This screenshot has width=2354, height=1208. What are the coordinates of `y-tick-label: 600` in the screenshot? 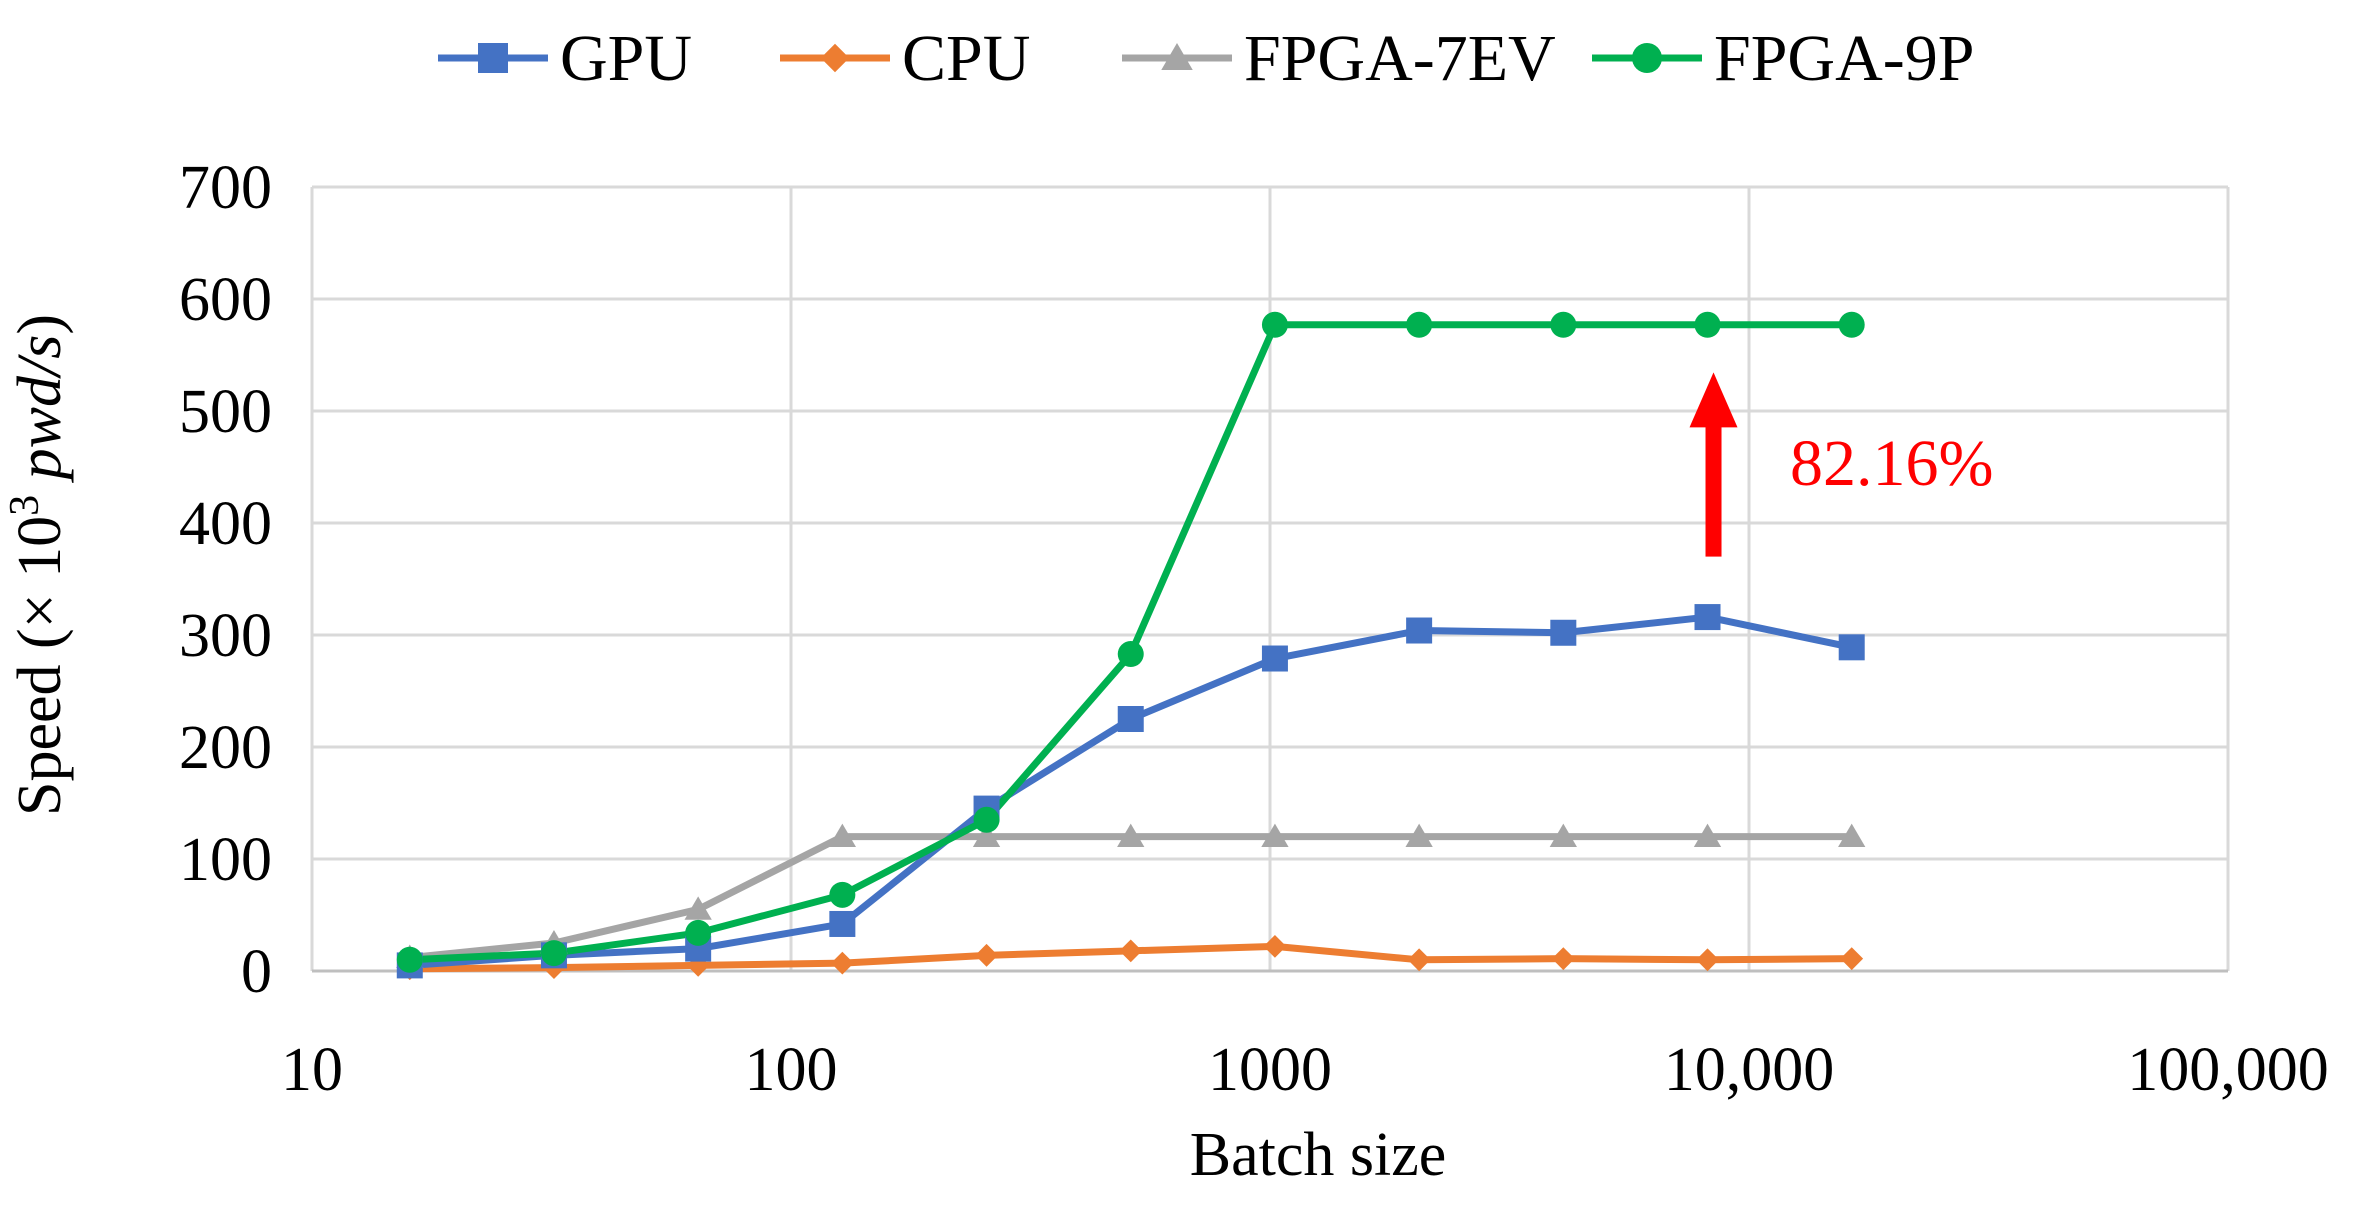 It's located at (225, 300).